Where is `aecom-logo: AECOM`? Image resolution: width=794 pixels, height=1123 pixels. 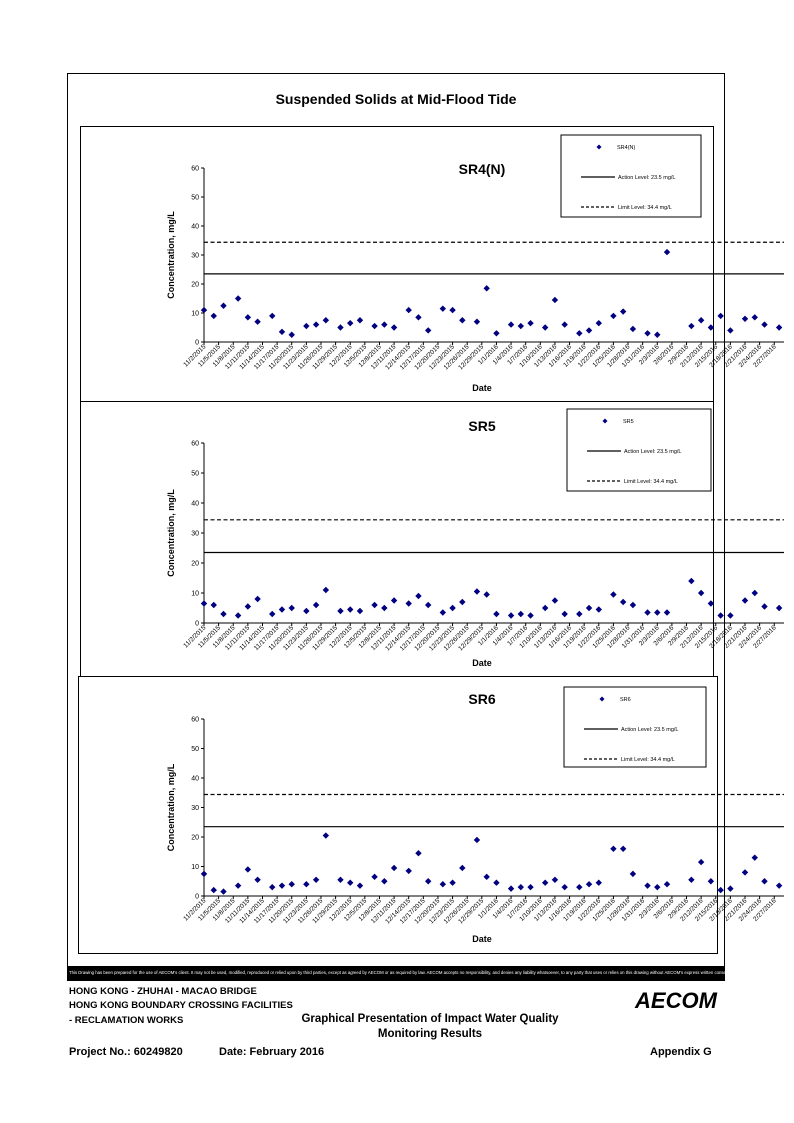 aecom-logo: AECOM is located at coordinates (676, 1000).